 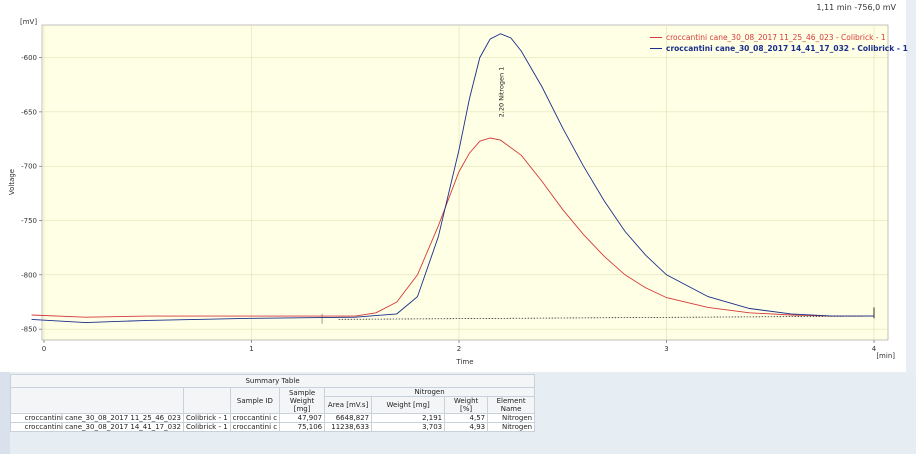 What do you see at coordinates (430, 392) in the screenshot?
I see `column-group-nitrogen: Nitrogen` at bounding box center [430, 392].